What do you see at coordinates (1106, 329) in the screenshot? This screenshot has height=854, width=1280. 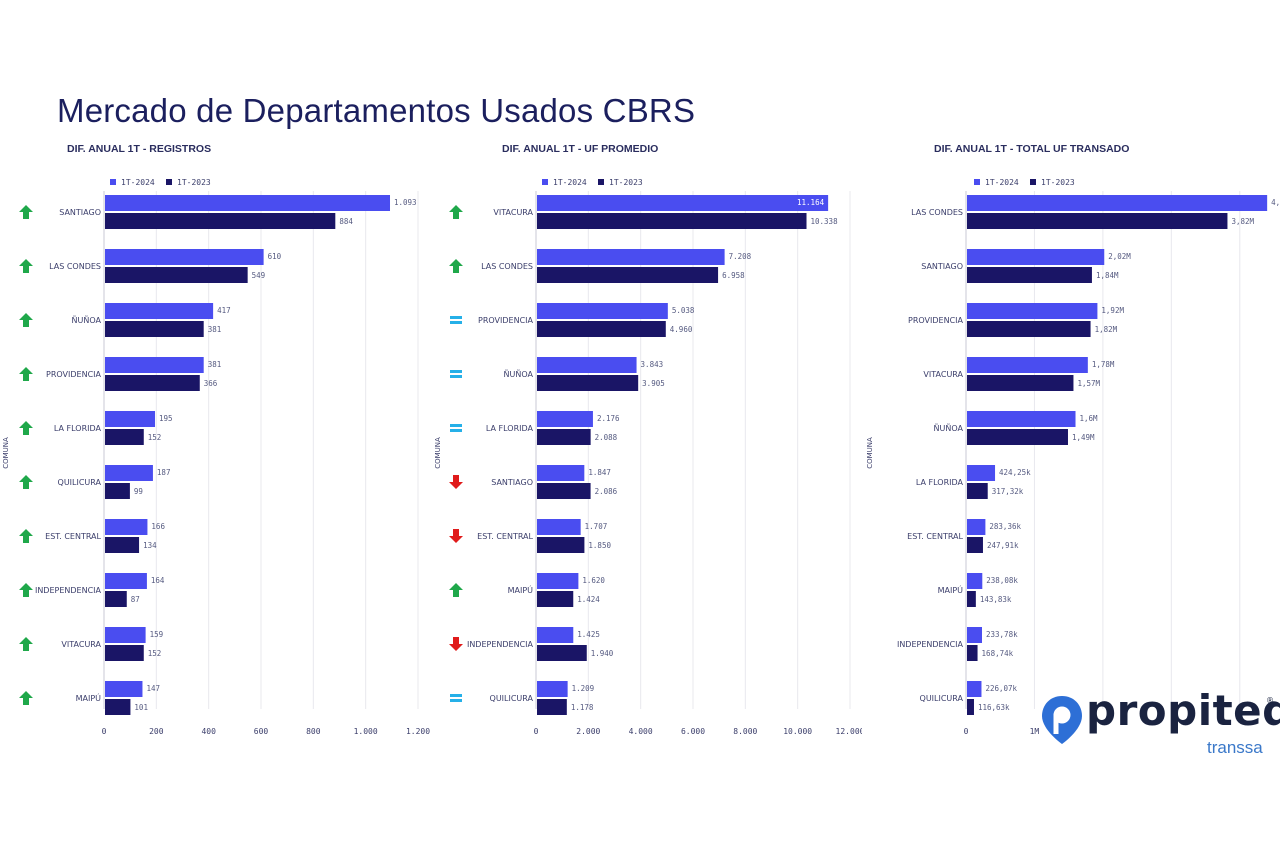 I see `data-label-2023: 1,82M` at bounding box center [1106, 329].